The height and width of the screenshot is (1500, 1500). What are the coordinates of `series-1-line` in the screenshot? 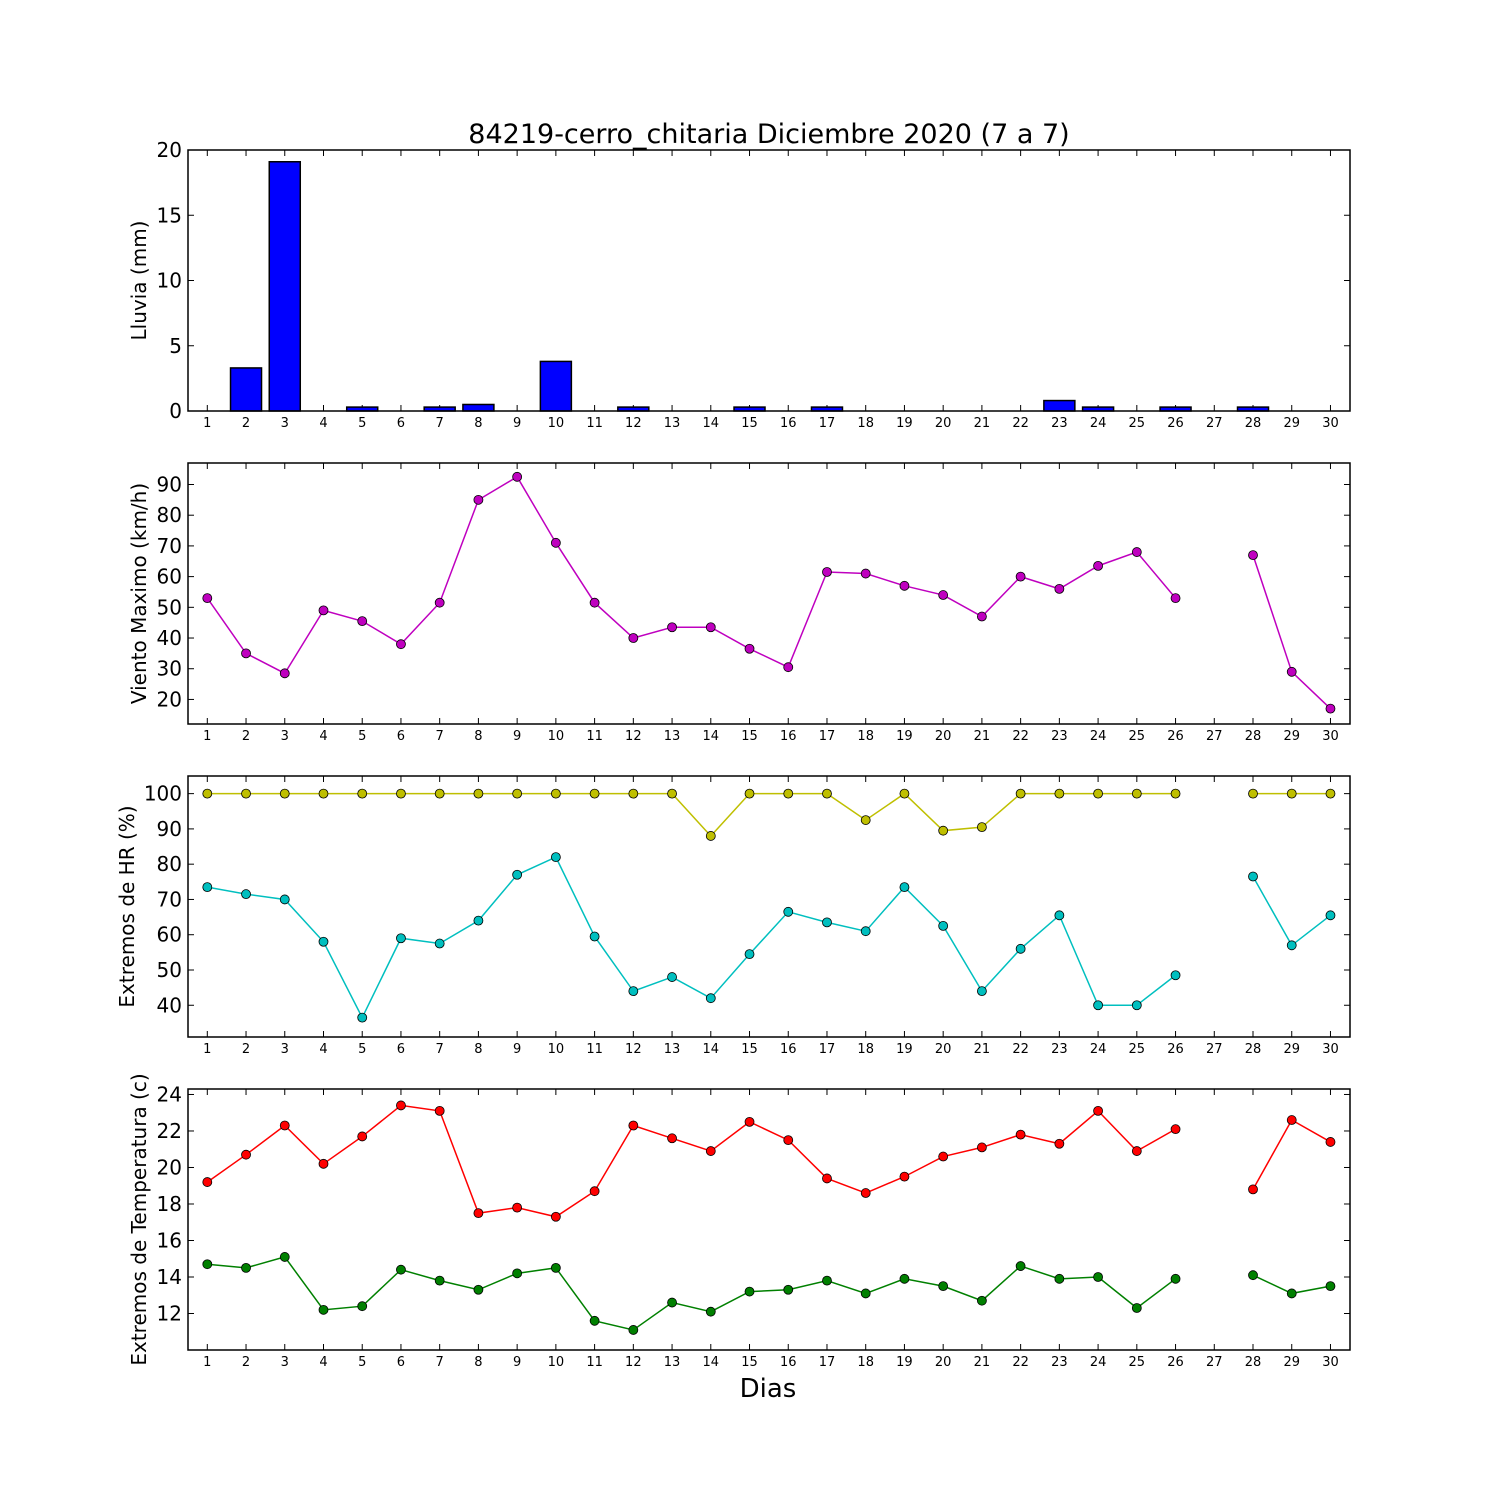 It's located at (691, 575).